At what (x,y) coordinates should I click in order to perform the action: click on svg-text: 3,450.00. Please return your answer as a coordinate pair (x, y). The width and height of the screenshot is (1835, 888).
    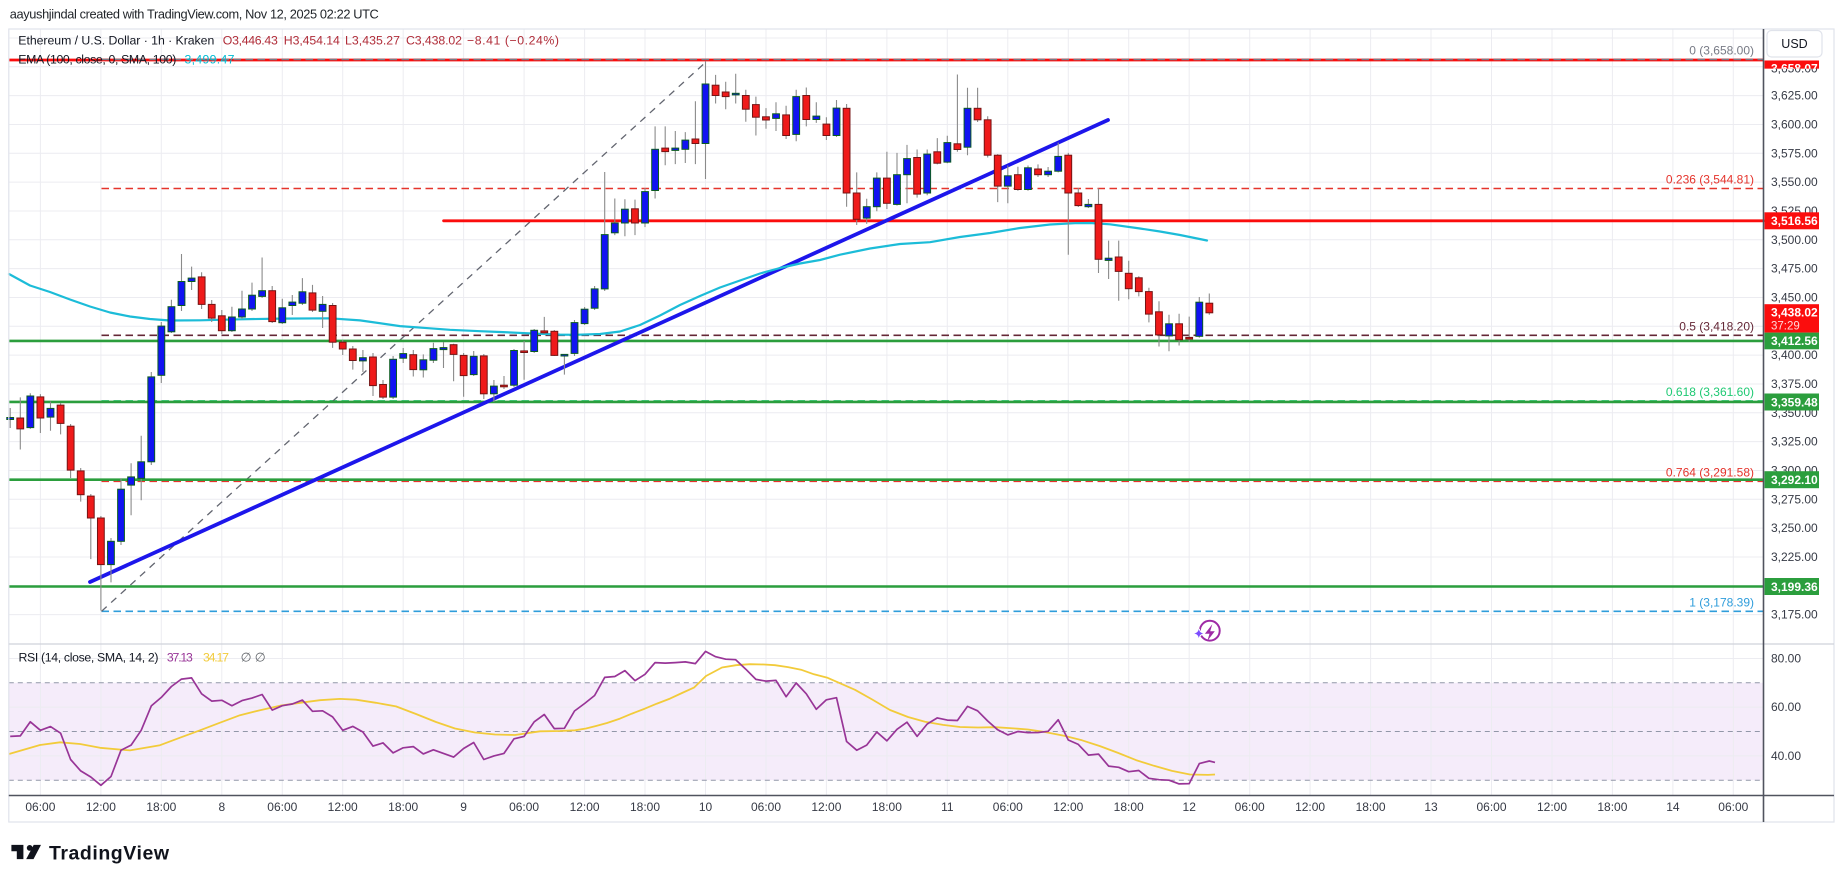
    Looking at the image, I should click on (1794, 298).